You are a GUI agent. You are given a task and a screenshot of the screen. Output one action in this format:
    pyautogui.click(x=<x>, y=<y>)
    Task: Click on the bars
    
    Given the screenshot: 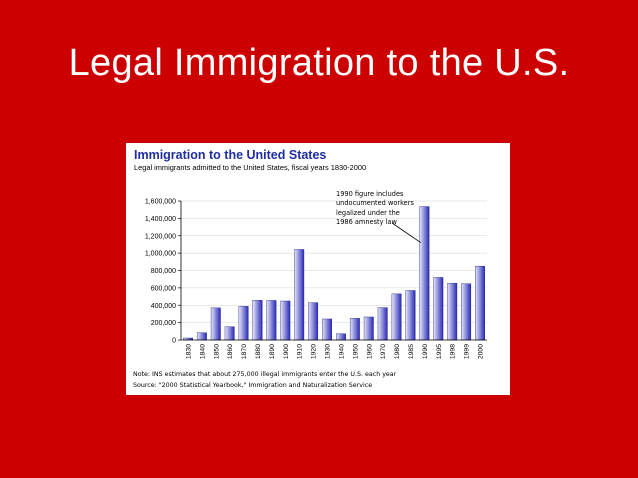 What is the action you would take?
    pyautogui.click(x=334, y=273)
    